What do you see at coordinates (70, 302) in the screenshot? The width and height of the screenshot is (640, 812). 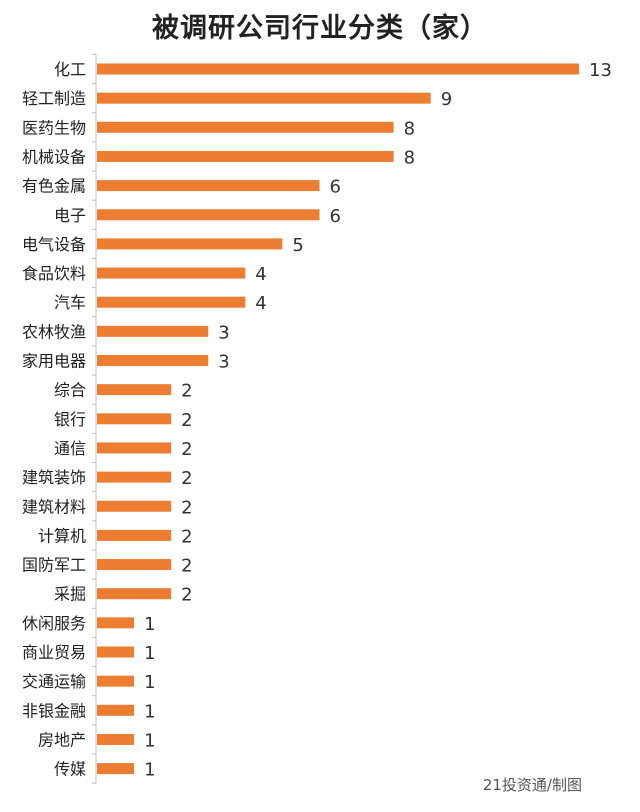 I see `category-label: 汽车` at bounding box center [70, 302].